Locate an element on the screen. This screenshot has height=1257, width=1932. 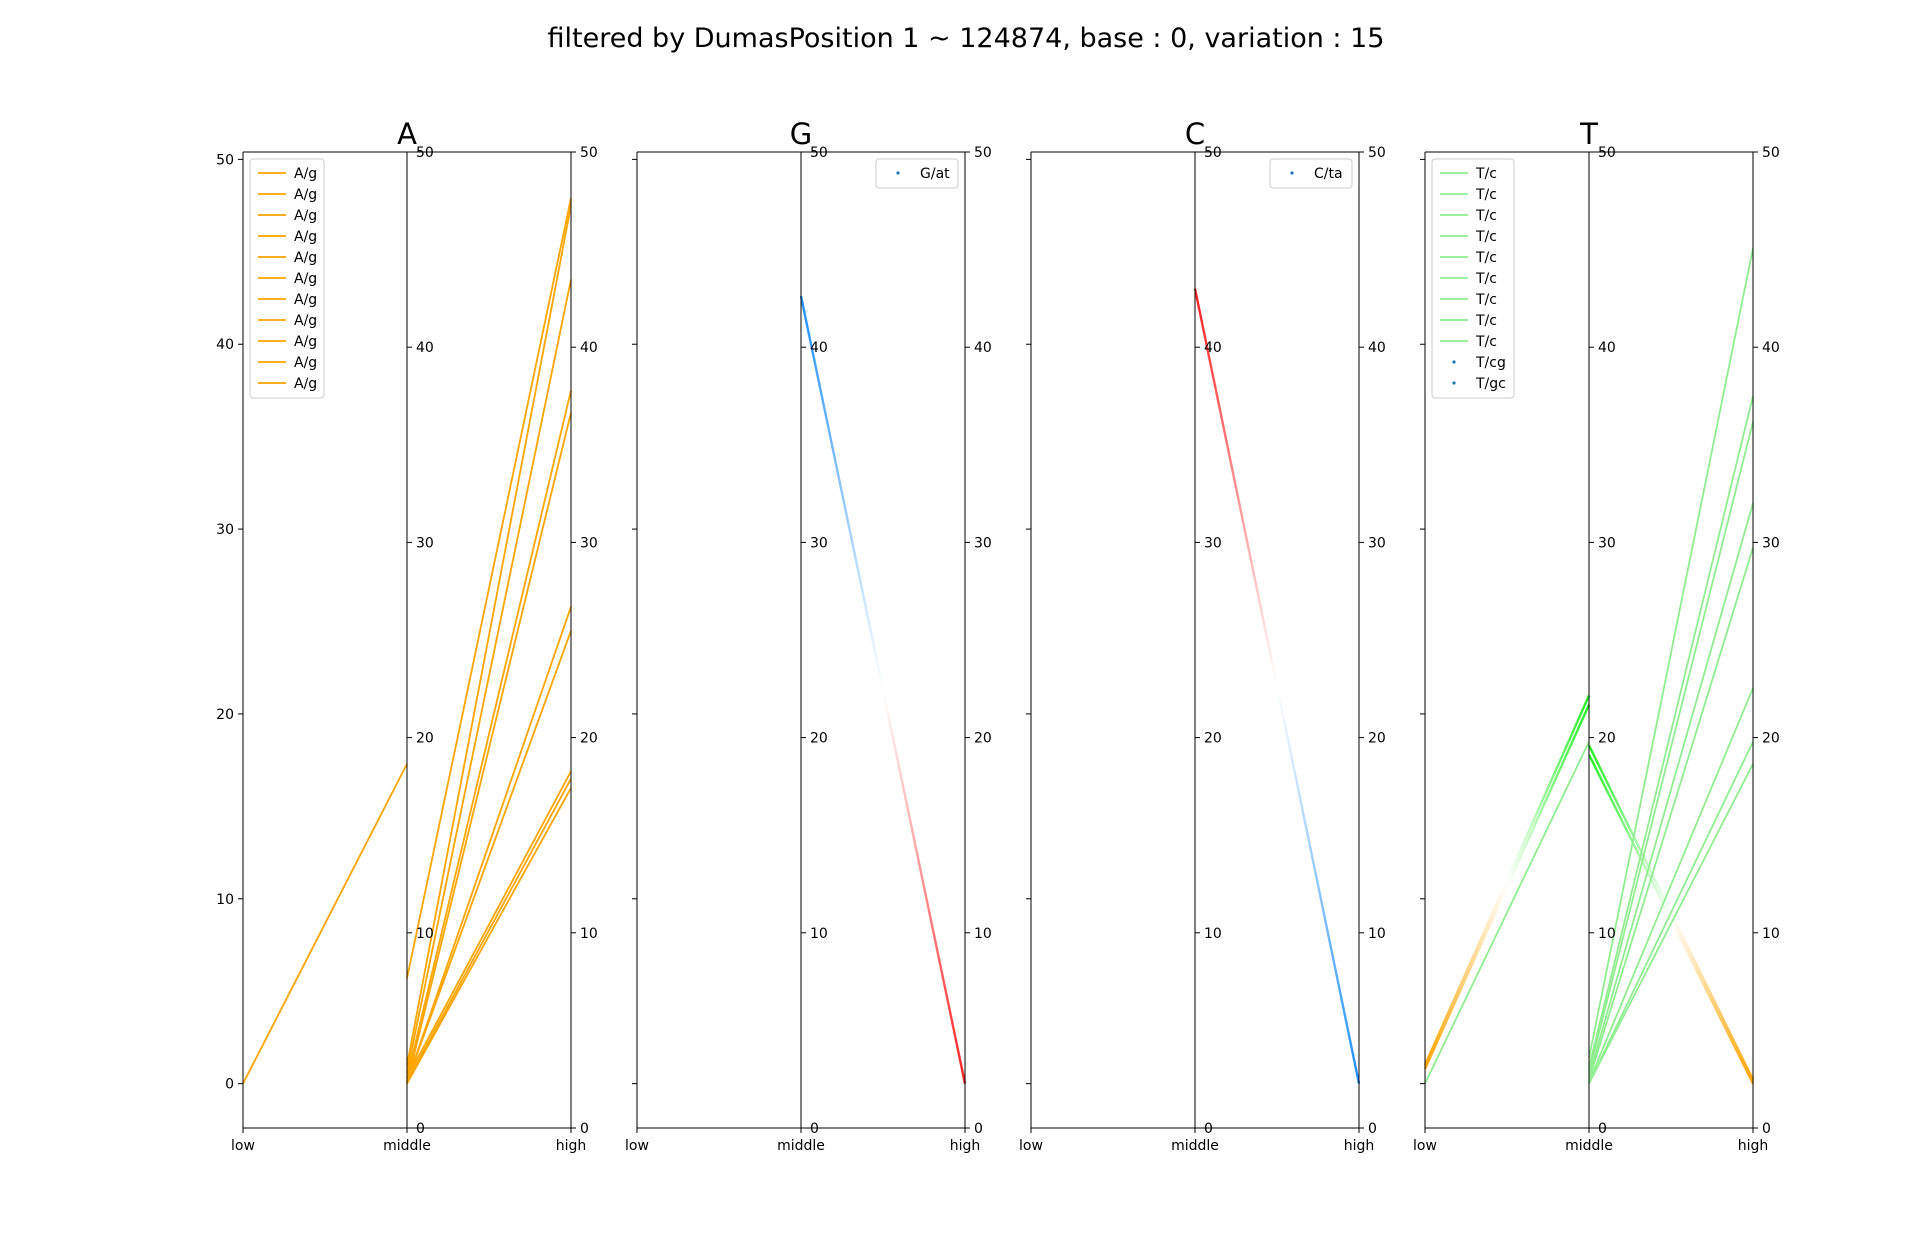
left-tick-label: 30 is located at coordinates (225, 530).